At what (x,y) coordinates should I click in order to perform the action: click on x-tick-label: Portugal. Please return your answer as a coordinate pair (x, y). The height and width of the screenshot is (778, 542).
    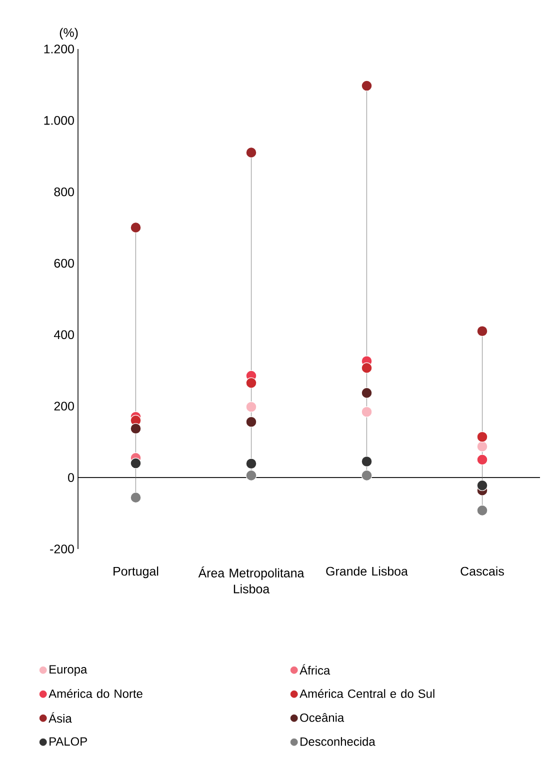
    Looking at the image, I should click on (136, 572).